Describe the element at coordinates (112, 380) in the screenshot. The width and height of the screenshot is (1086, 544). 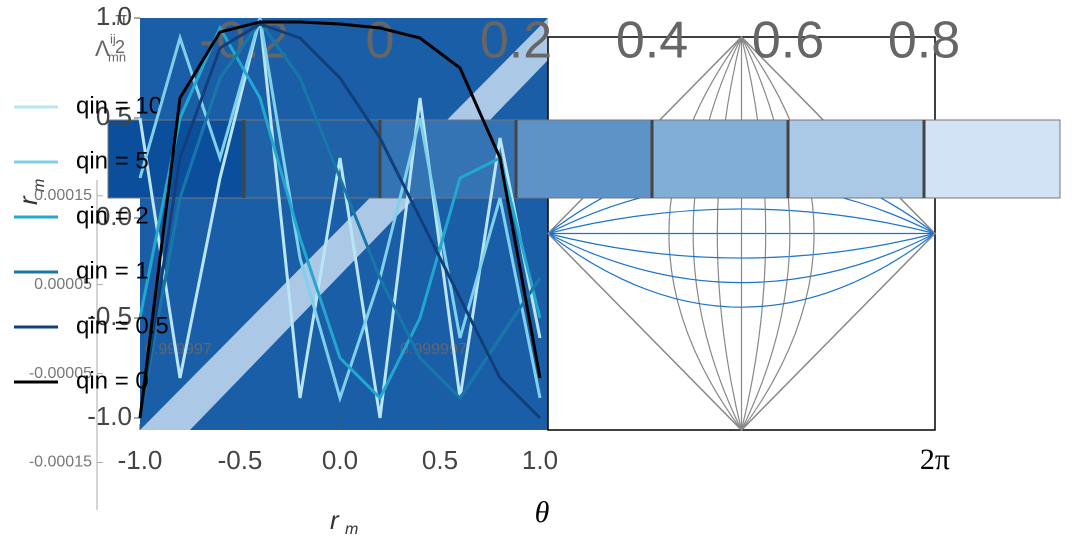
I see `legend-label: qin = 0` at that location.